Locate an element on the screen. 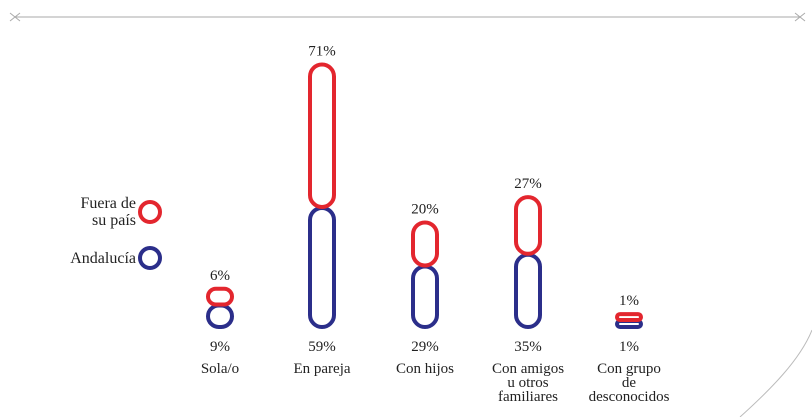  value-label: 29% is located at coordinates (425, 347).